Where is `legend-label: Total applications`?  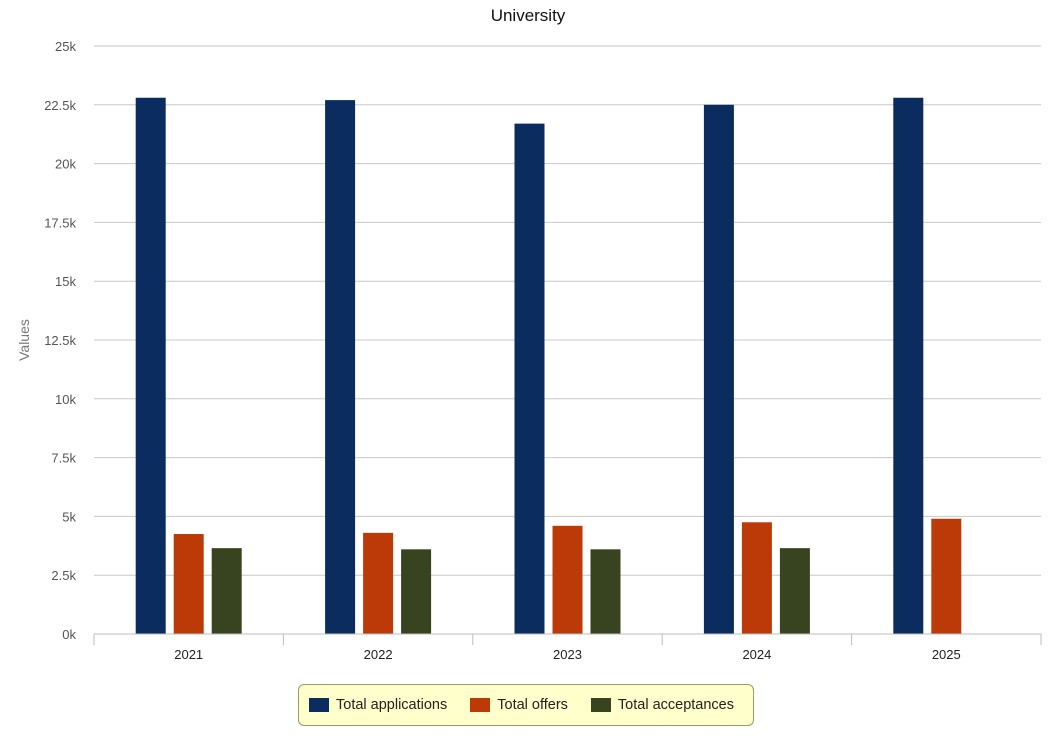 legend-label: Total applications is located at coordinates (392, 705).